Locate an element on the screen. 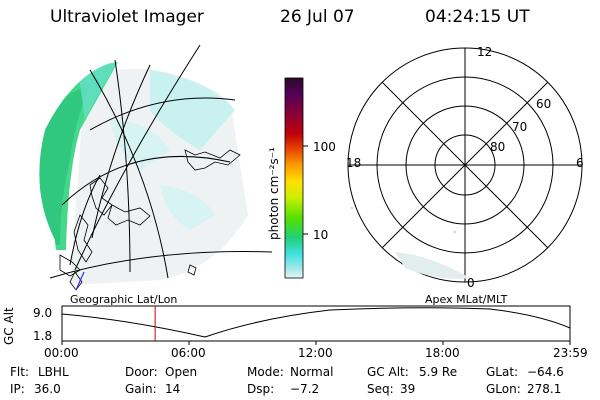  mlt-label-12: 12 is located at coordinates (485, 52).